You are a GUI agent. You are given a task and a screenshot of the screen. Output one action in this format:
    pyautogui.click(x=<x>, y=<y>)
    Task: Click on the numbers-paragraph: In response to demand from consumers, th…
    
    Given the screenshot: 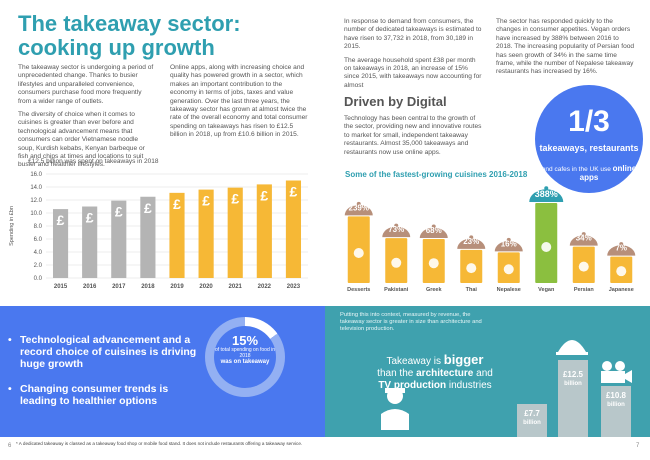 What is the action you would take?
    pyautogui.click(x=413, y=34)
    